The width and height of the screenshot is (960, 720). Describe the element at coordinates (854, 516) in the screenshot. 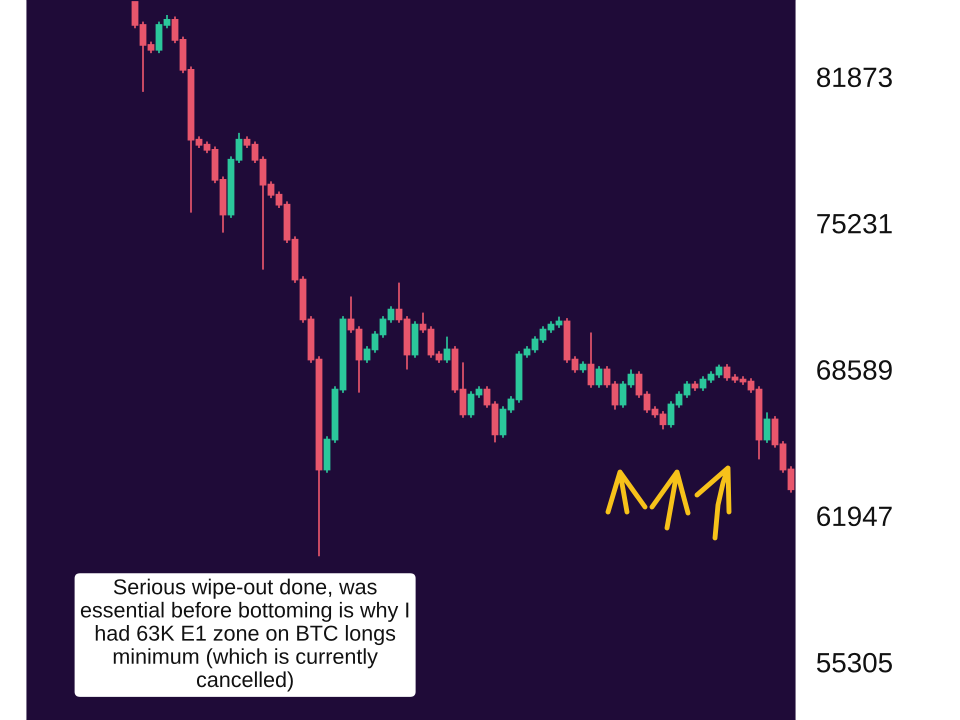

I see `y-tick-label: 61947` at that location.